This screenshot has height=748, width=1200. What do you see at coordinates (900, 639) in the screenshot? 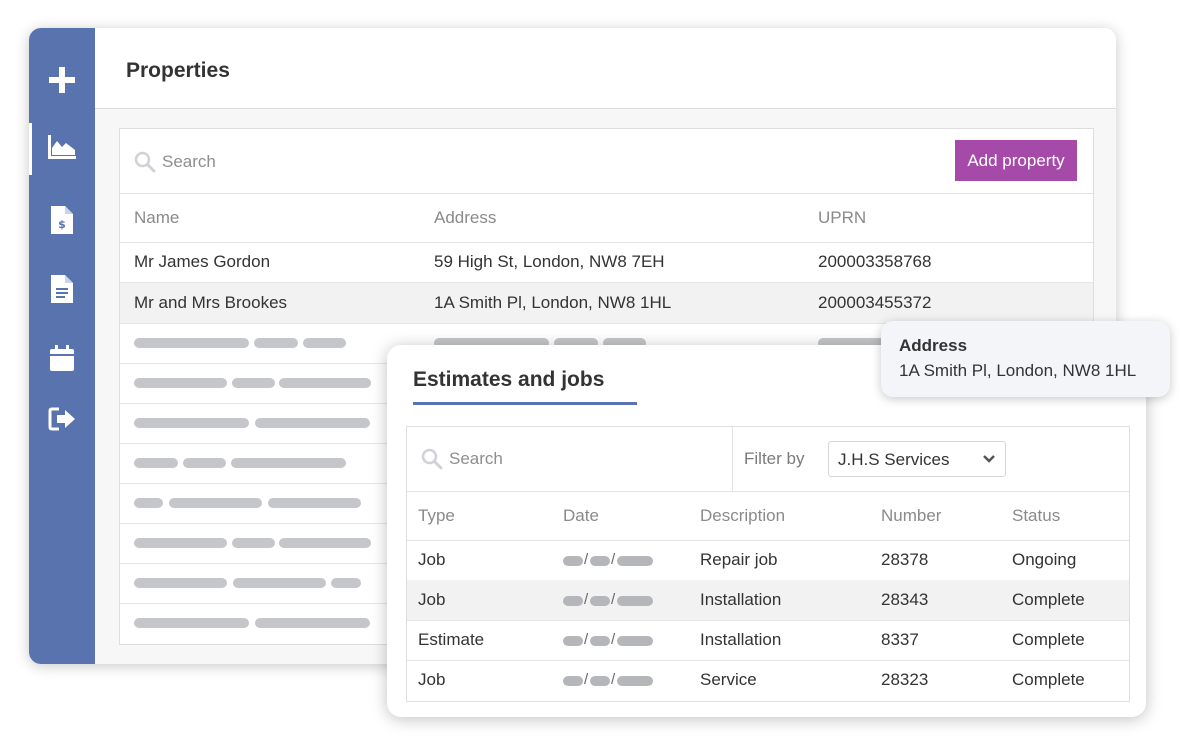
I see `job-number: 8337` at bounding box center [900, 639].